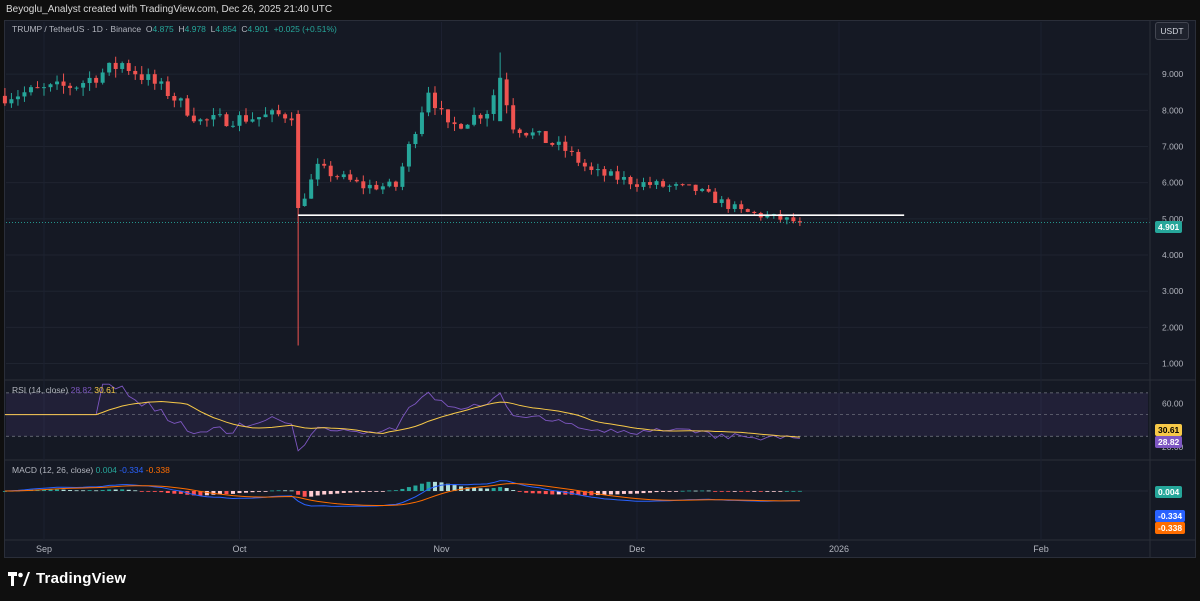  Describe the element at coordinates (258, 29) in the screenshot. I see `close-value: 4.901` at that location.